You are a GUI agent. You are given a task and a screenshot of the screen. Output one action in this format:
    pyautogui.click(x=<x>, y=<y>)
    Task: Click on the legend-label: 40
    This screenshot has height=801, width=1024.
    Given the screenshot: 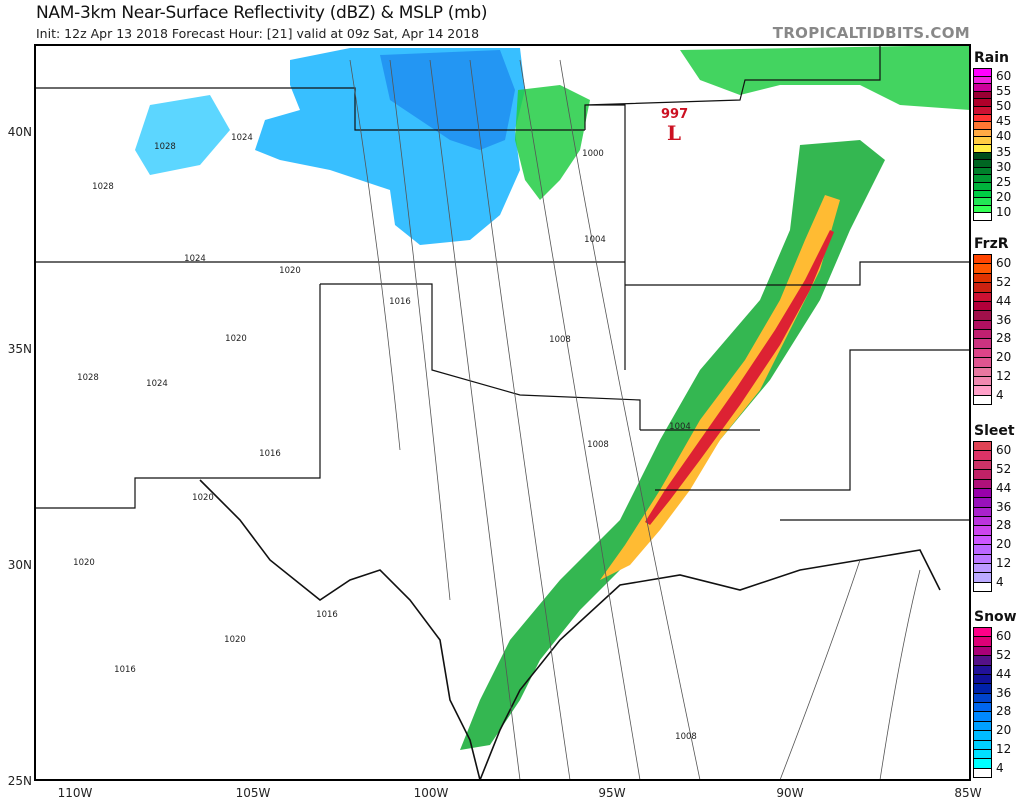 What is the action you would take?
    pyautogui.click(x=1004, y=136)
    